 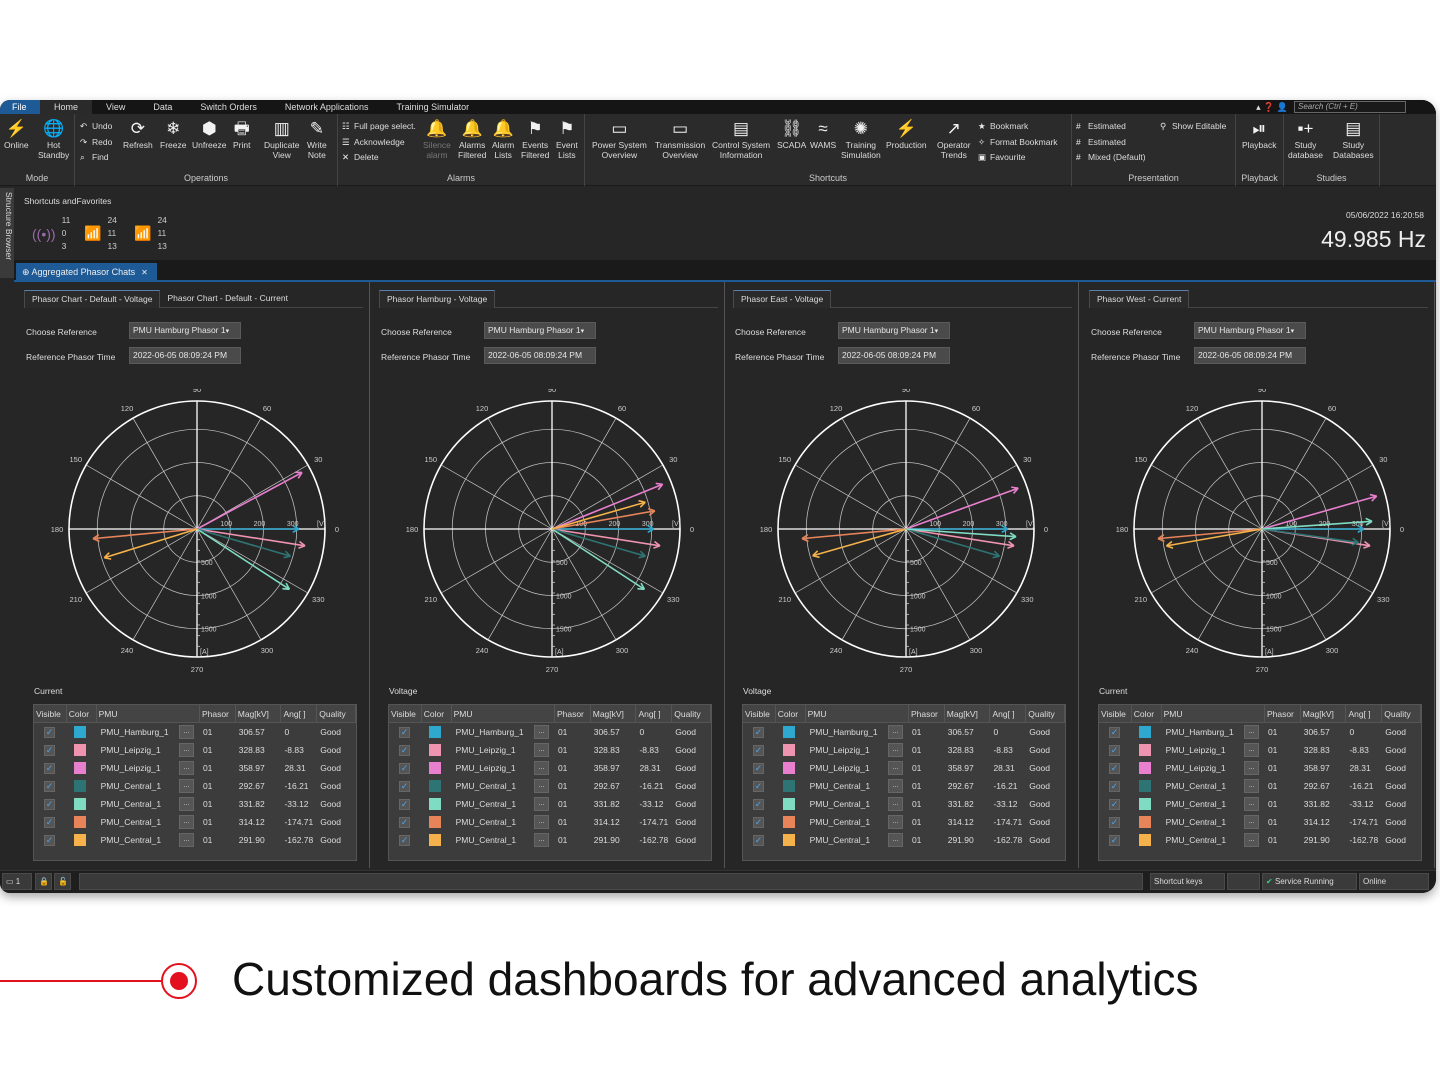 I want to click on windows-count: ▭ 1, so click(x=17, y=881).